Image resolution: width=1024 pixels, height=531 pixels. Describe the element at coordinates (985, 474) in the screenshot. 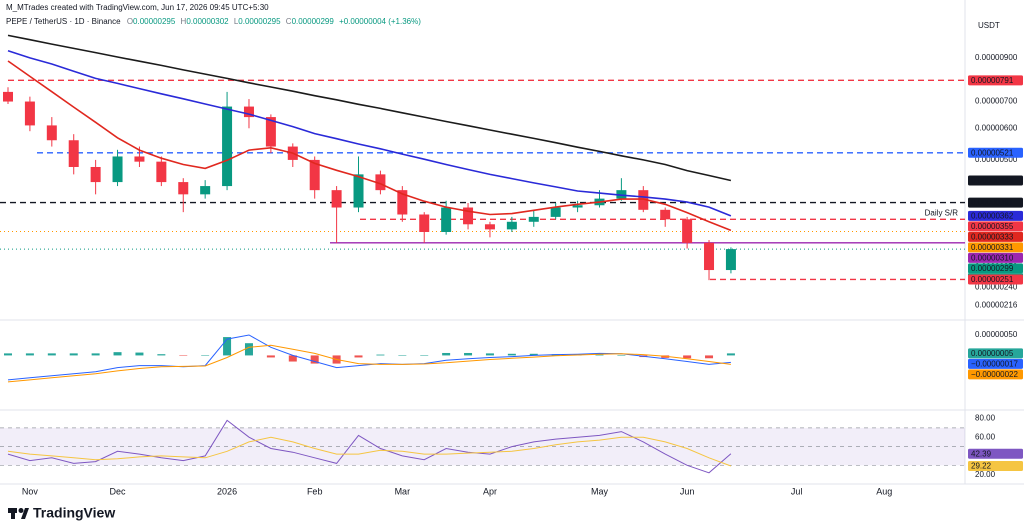

I see `y-tick-label: 20.00` at that location.